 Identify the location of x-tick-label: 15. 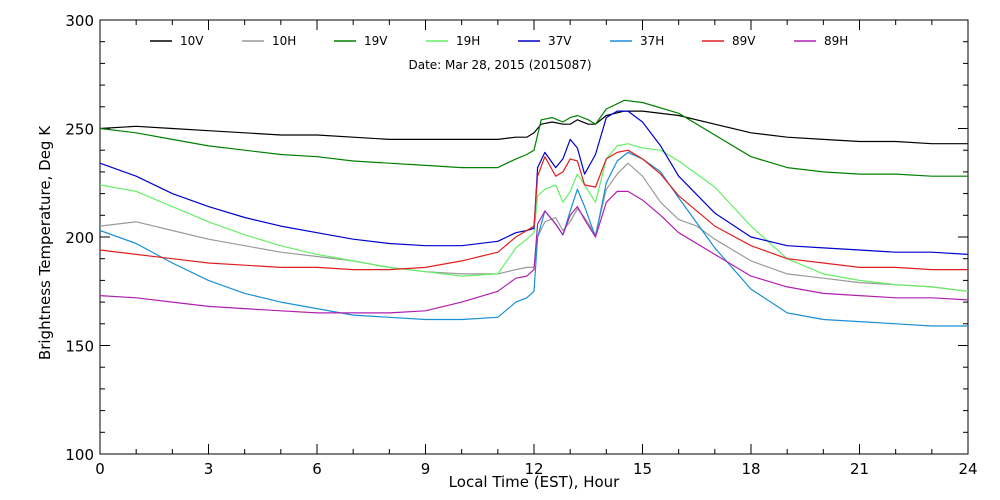
(642, 469).